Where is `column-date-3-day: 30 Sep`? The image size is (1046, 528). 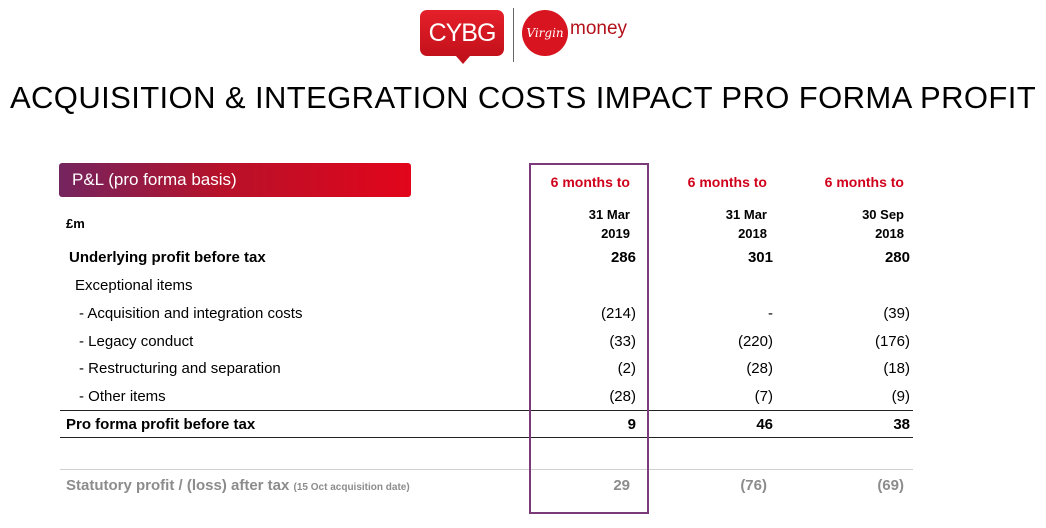
column-date-3-day: 30 Sep is located at coordinates (883, 214).